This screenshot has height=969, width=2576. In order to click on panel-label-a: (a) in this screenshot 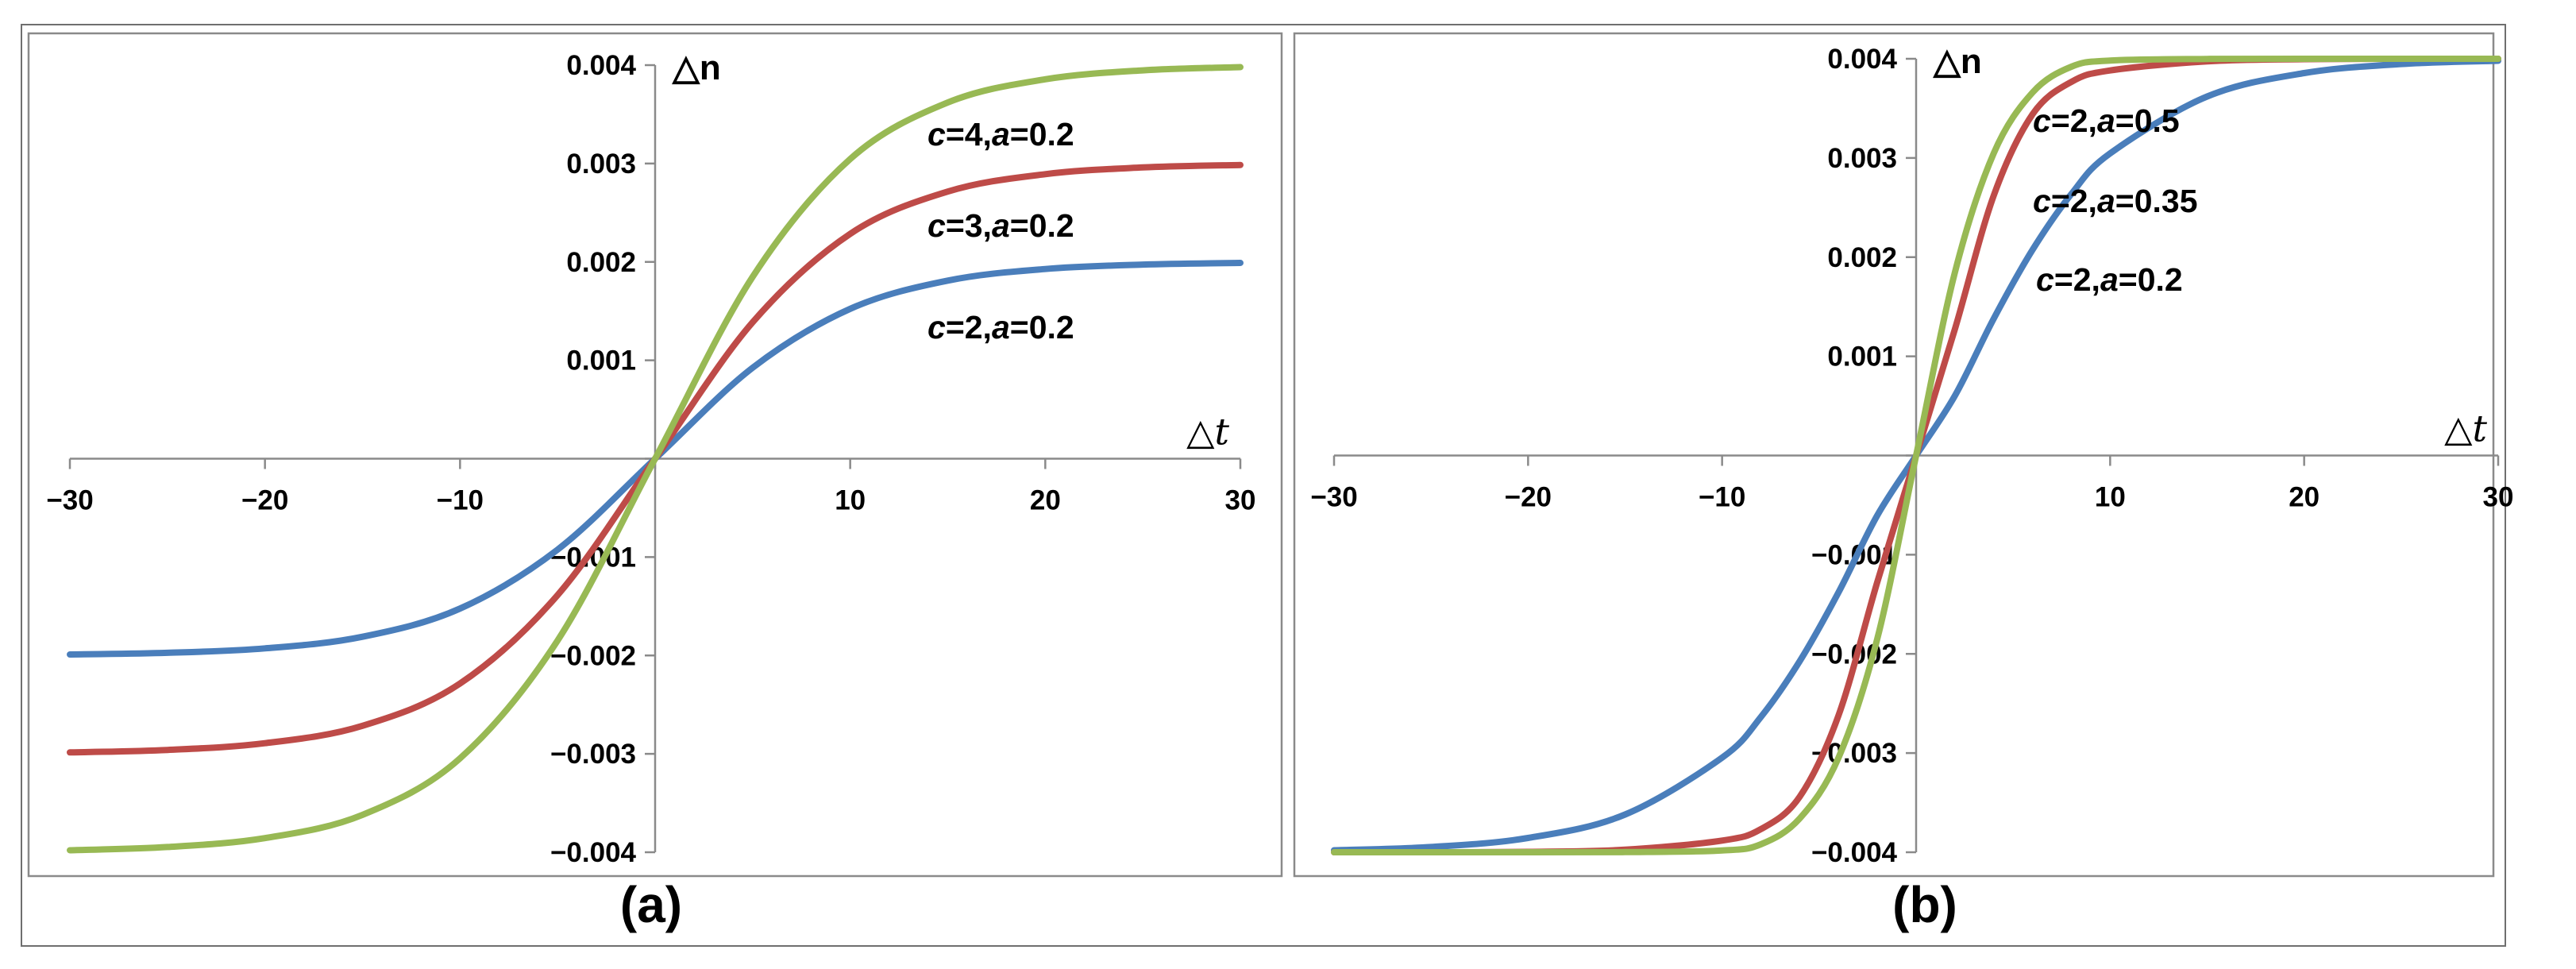, I will do `click(651, 904)`.